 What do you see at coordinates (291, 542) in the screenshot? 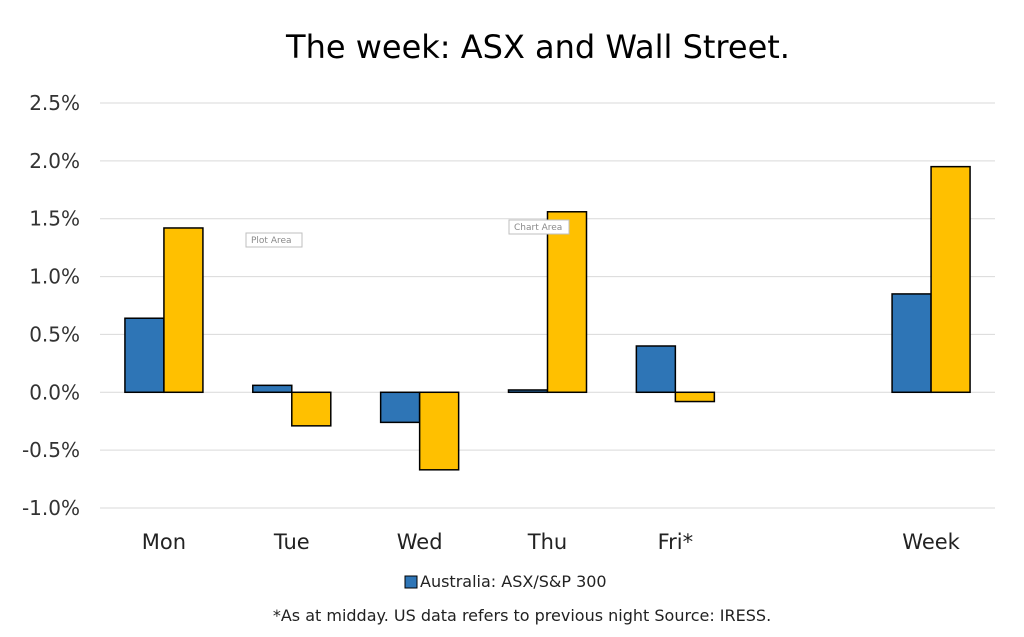
I see `x-tick-label: Tue` at bounding box center [291, 542].